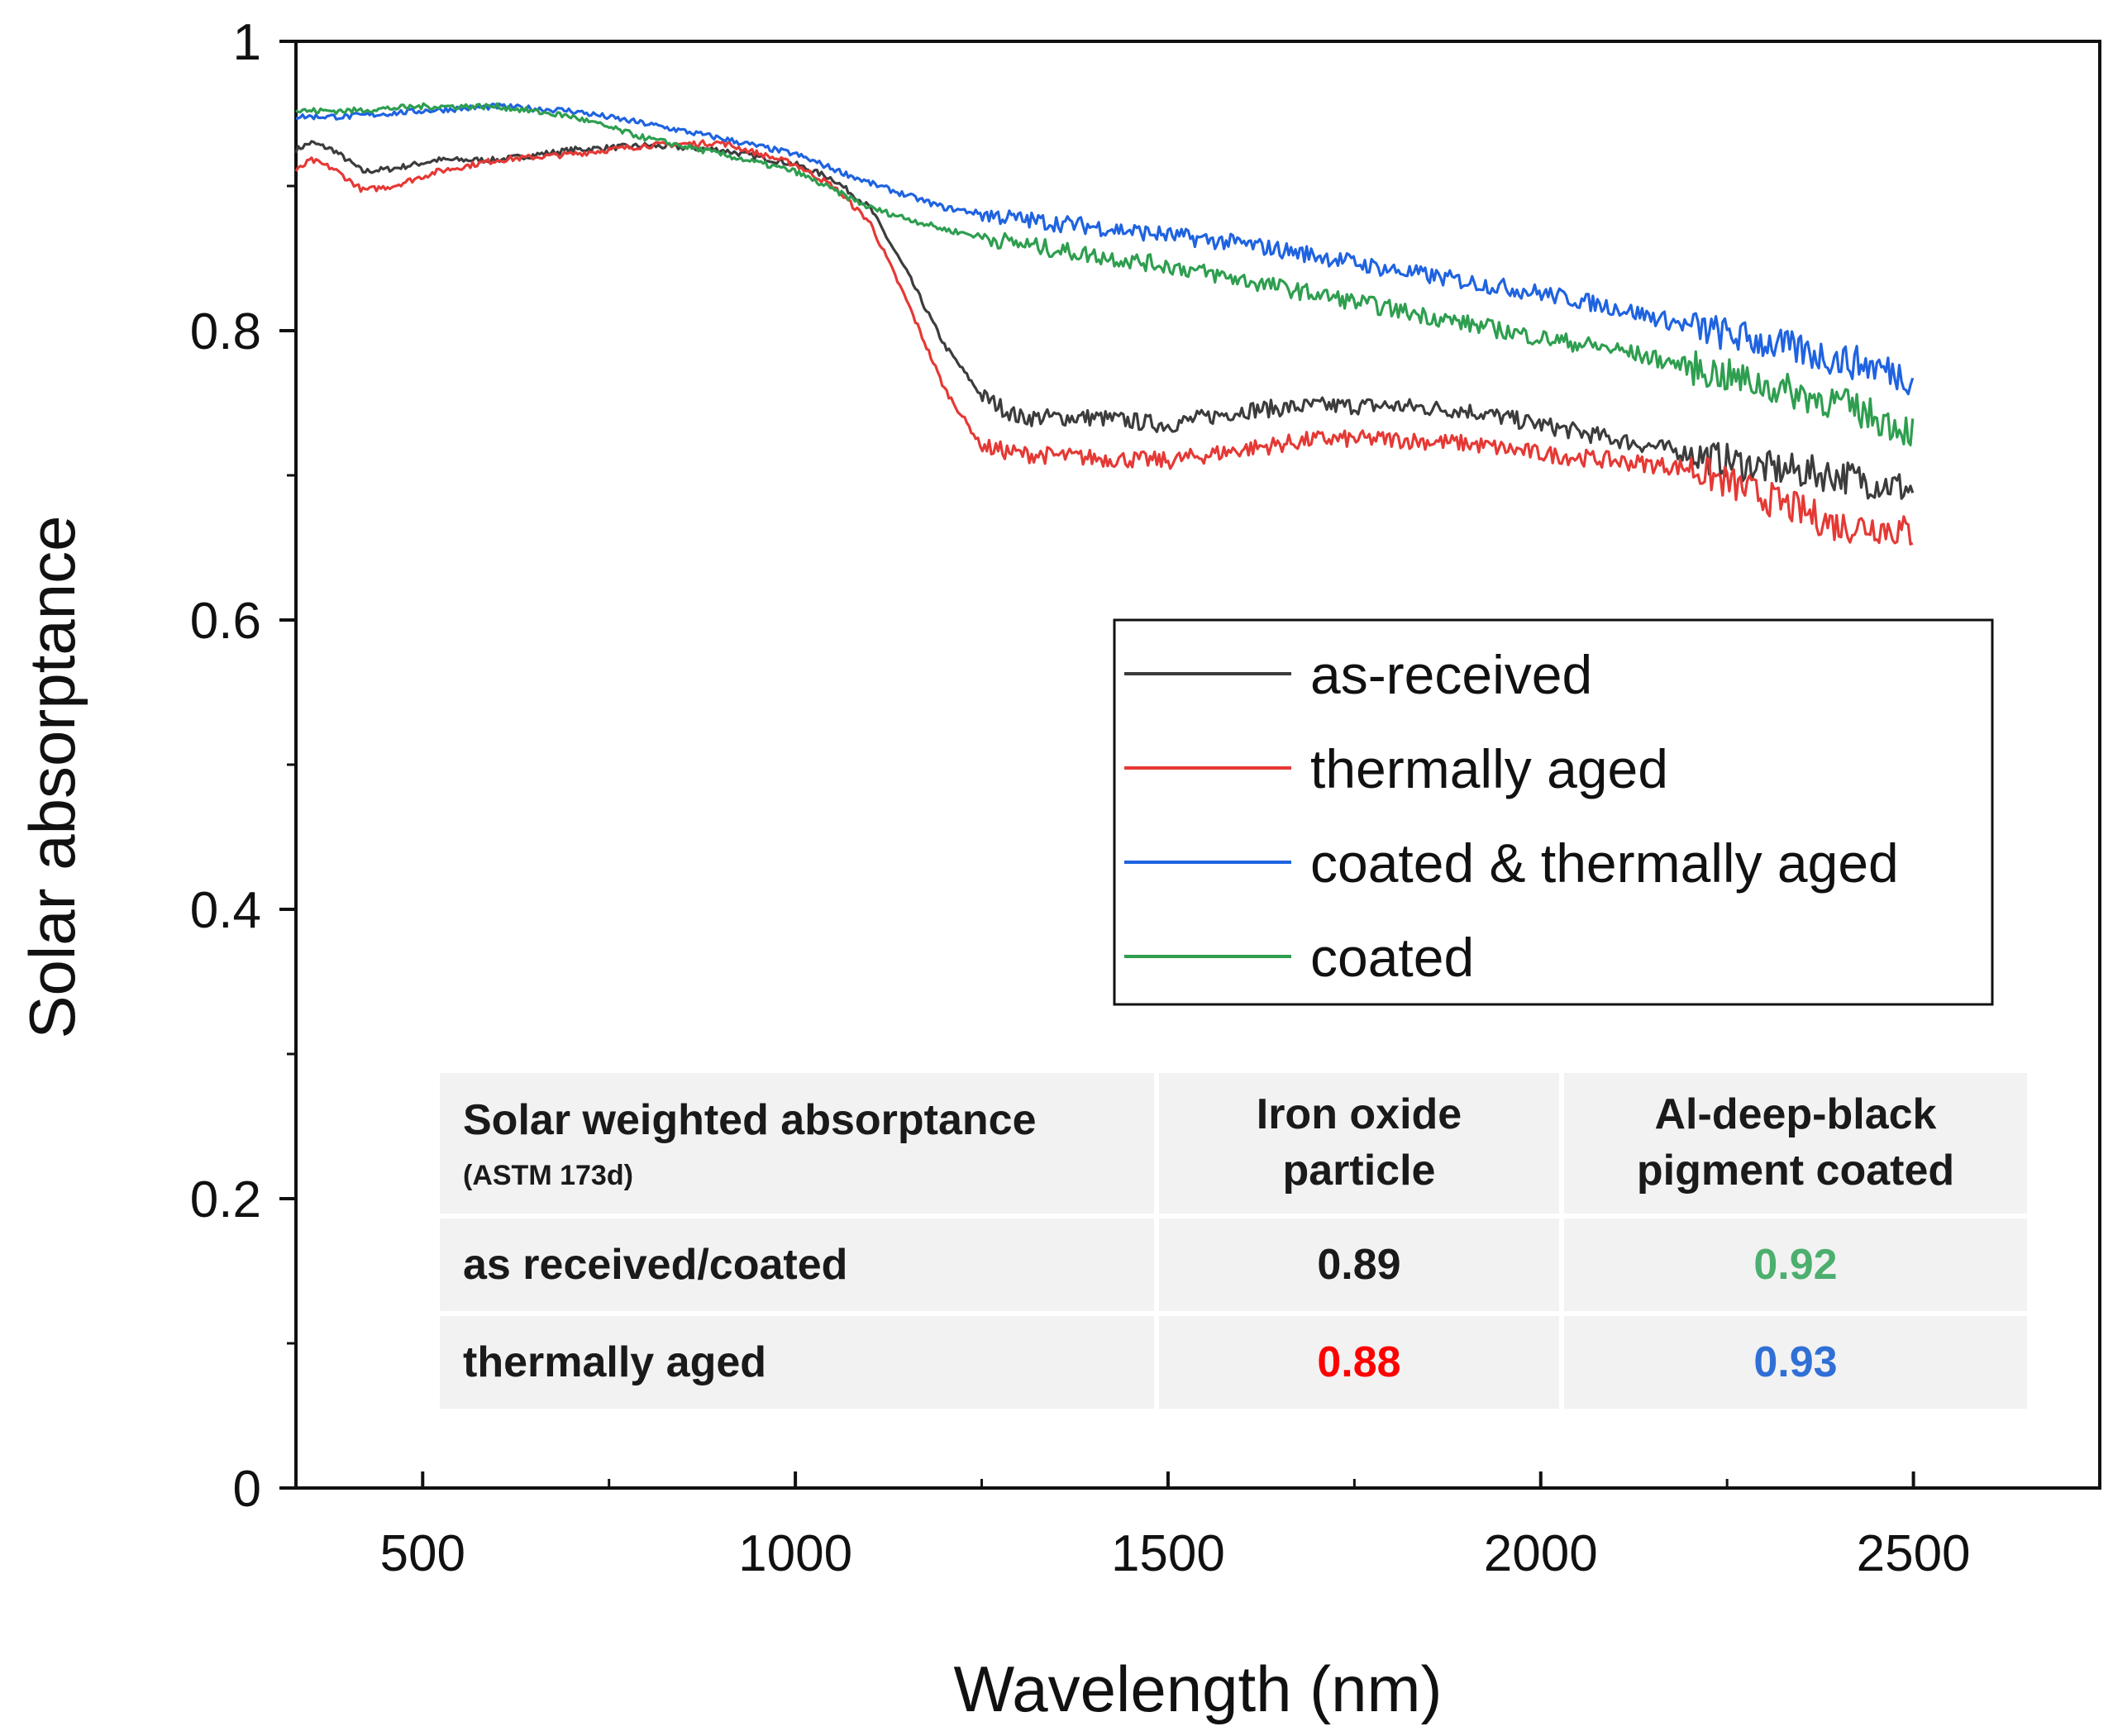 This screenshot has width=2113, height=1736. I want to click on x-tick-label: 2000, so click(1541, 1553).